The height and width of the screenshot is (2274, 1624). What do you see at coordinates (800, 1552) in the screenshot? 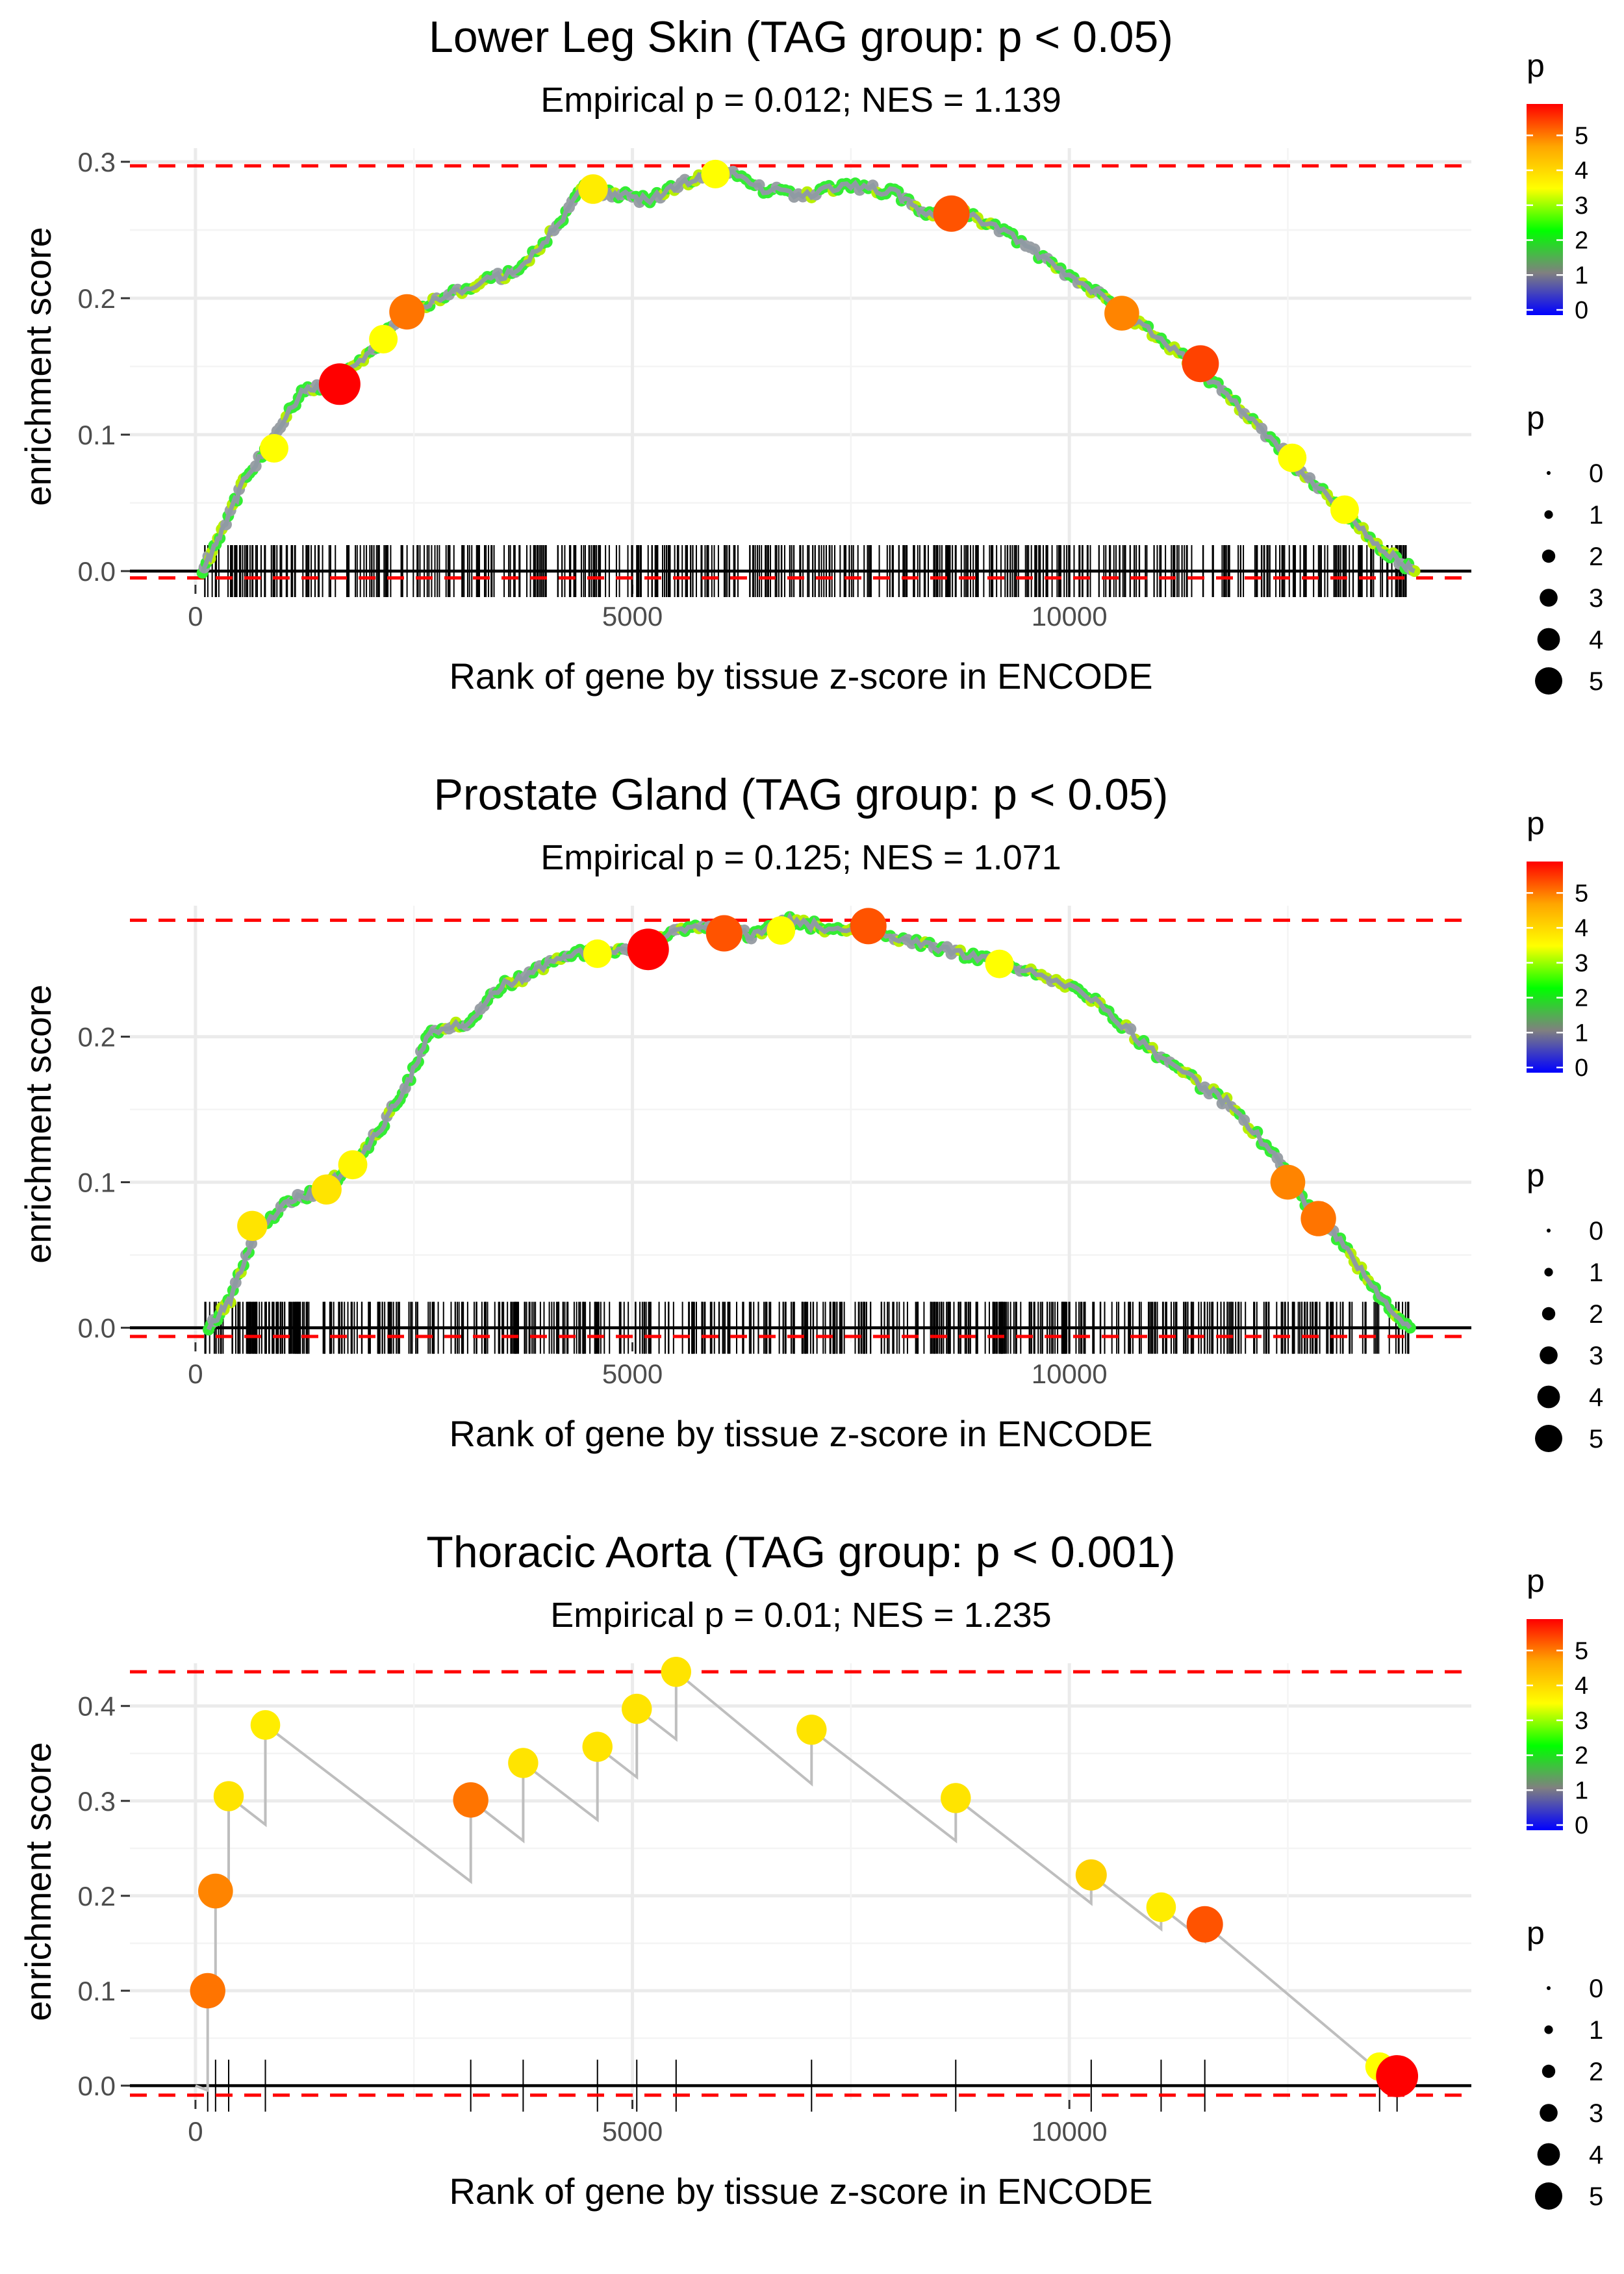
I see `chart-title: Thoracic Aorta (TAG group: p < 0.001)` at bounding box center [800, 1552].